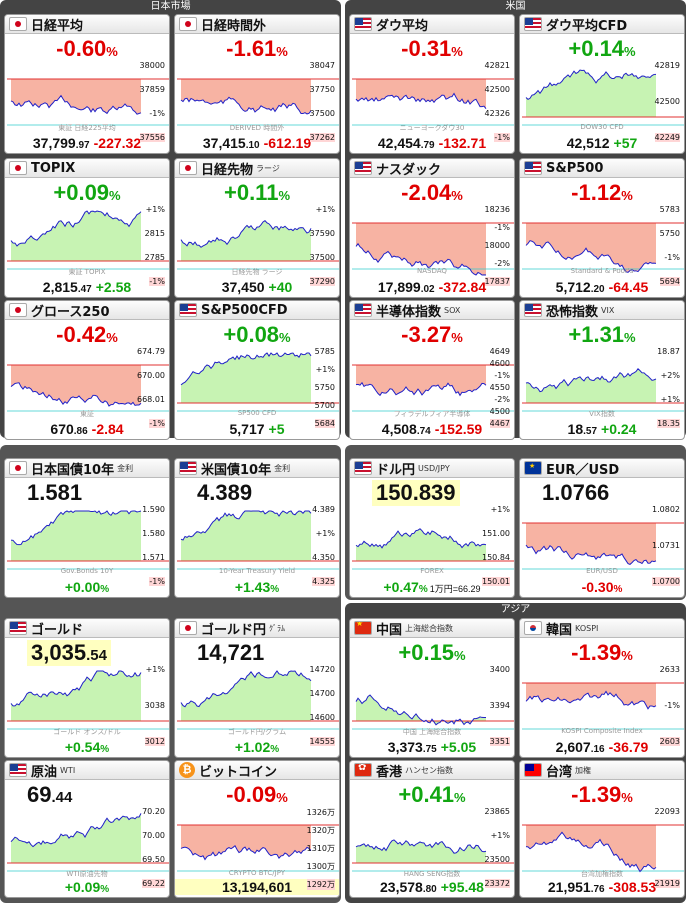 This screenshot has width=688, height=903. I want to click on change-percent: +0.09%, so click(87, 193).